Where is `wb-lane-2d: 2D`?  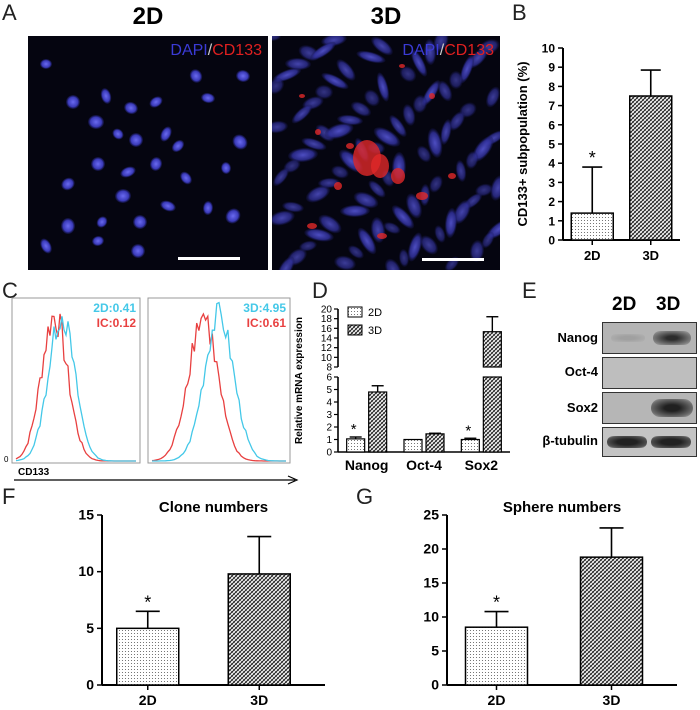
wb-lane-2d: 2D is located at coordinates (624, 304).